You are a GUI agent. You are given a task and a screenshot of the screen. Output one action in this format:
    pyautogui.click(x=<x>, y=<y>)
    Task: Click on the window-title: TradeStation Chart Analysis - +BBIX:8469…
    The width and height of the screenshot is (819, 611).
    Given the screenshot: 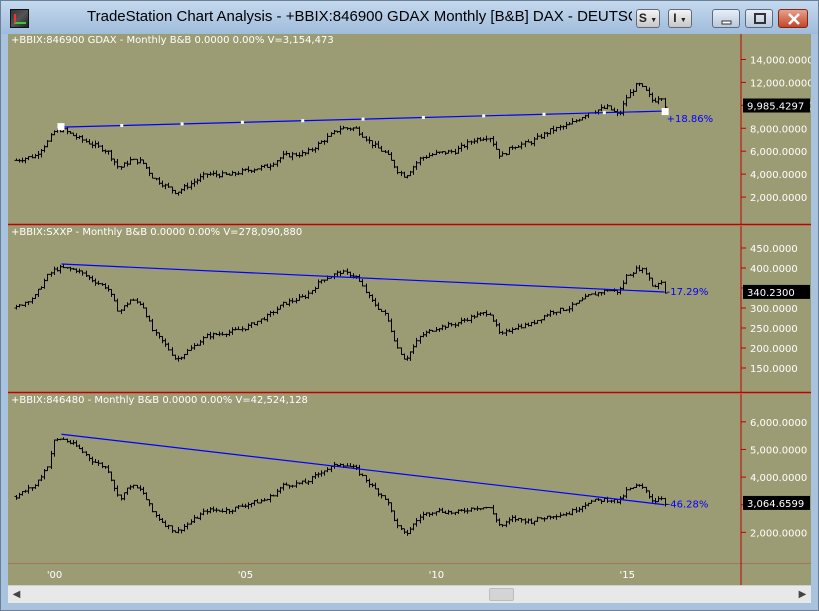 What is the action you would take?
    pyautogui.click(x=359, y=16)
    